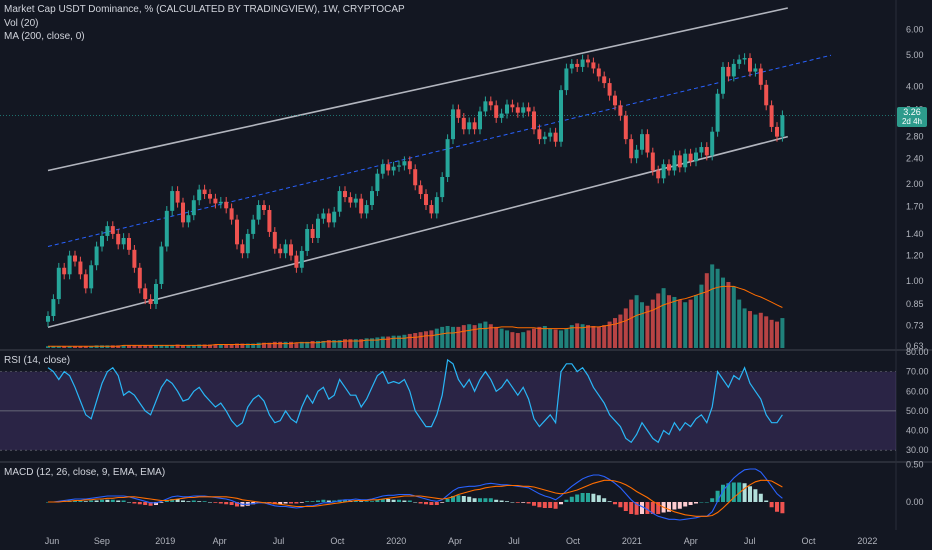 This screenshot has width=932, height=550. Describe the element at coordinates (44, 36) in the screenshot. I see `ma-indicator-label: MA (200, close, 0)` at that location.